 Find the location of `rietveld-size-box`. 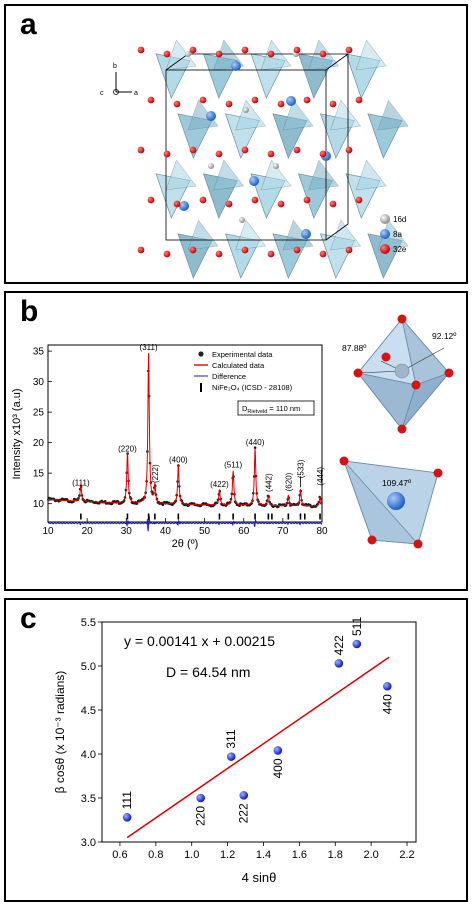

rietveld-size-box is located at coordinates (276, 408).